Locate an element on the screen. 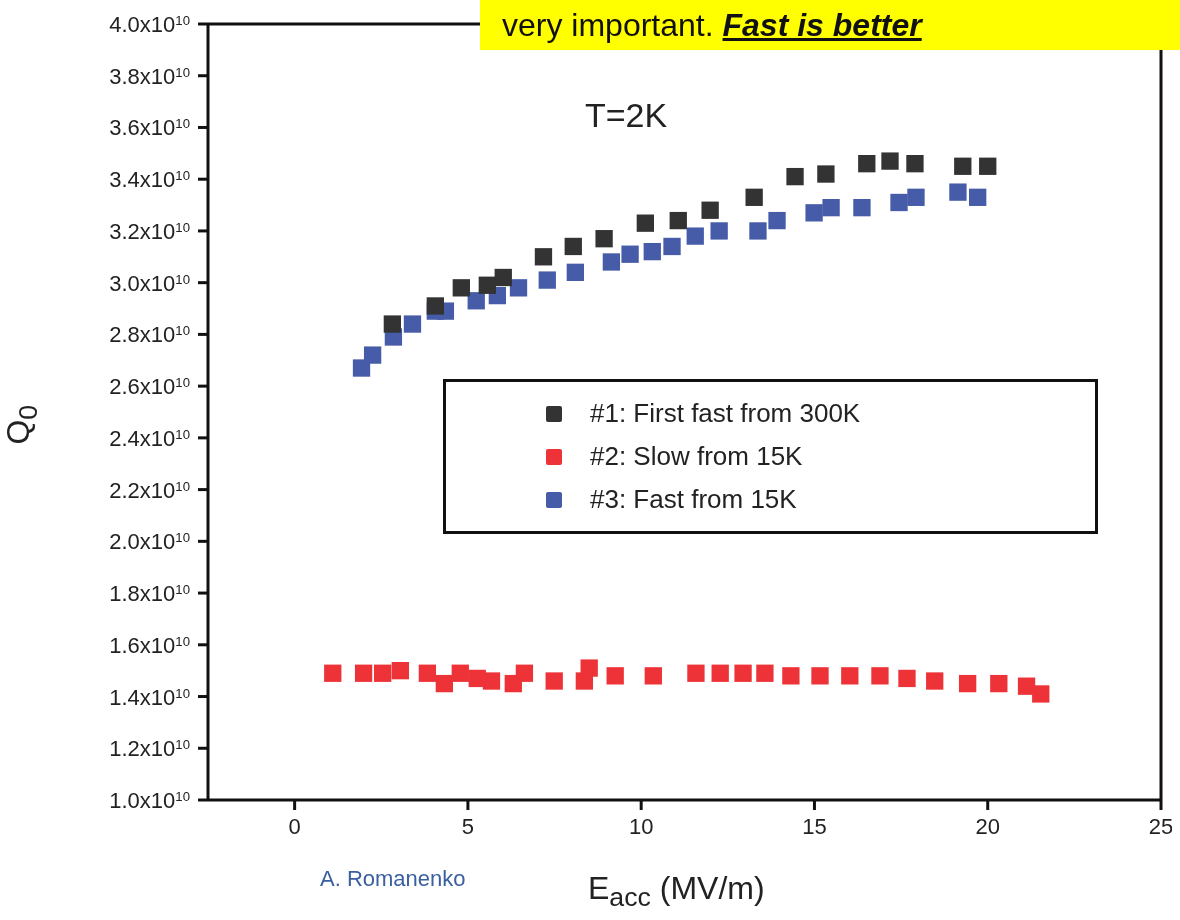 This screenshot has width=1180, height=920. annotation: very important. Fast is better is located at coordinates (712, 25).